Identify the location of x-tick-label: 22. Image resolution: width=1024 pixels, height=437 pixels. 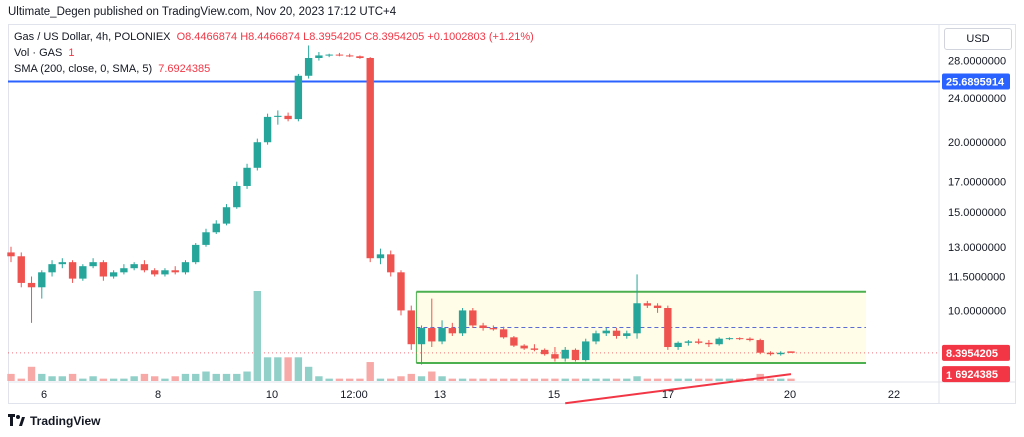
(894, 395).